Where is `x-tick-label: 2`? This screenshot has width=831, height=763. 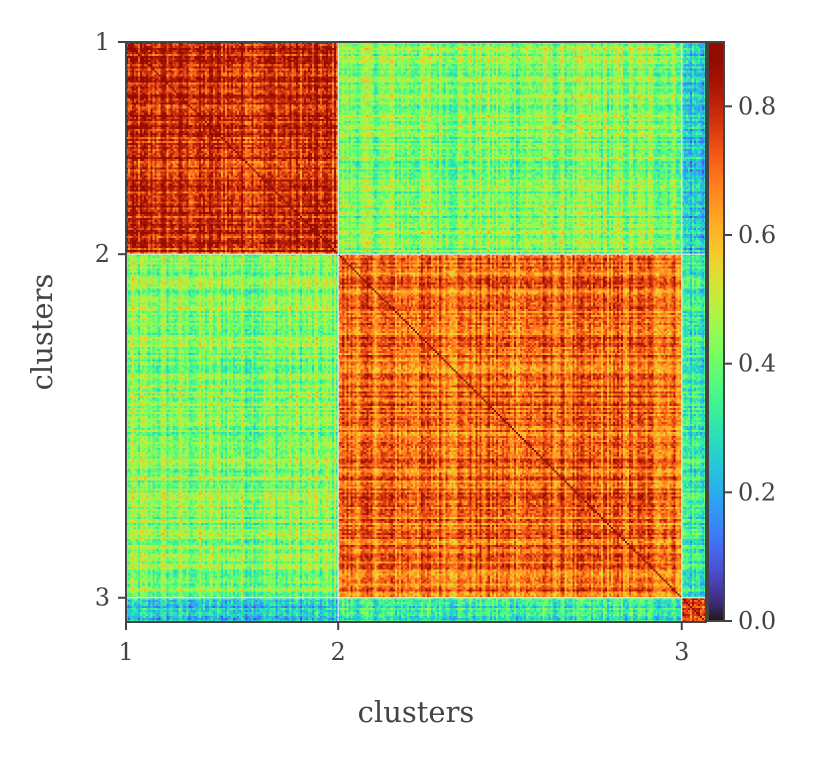 x-tick-label: 2 is located at coordinates (338, 652).